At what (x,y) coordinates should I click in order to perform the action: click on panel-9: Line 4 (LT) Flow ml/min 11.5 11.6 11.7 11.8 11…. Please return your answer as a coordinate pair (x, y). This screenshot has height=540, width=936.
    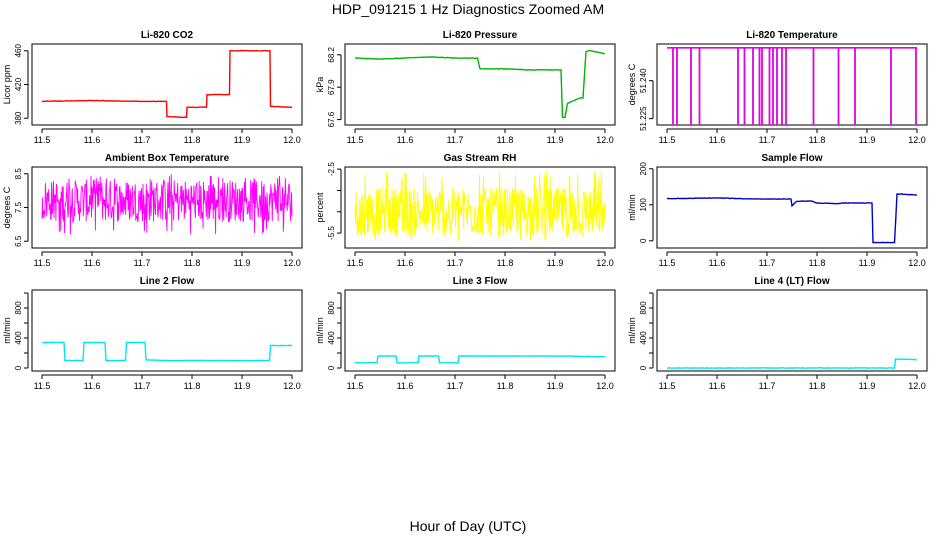
    Looking at the image, I should click on (777, 333).